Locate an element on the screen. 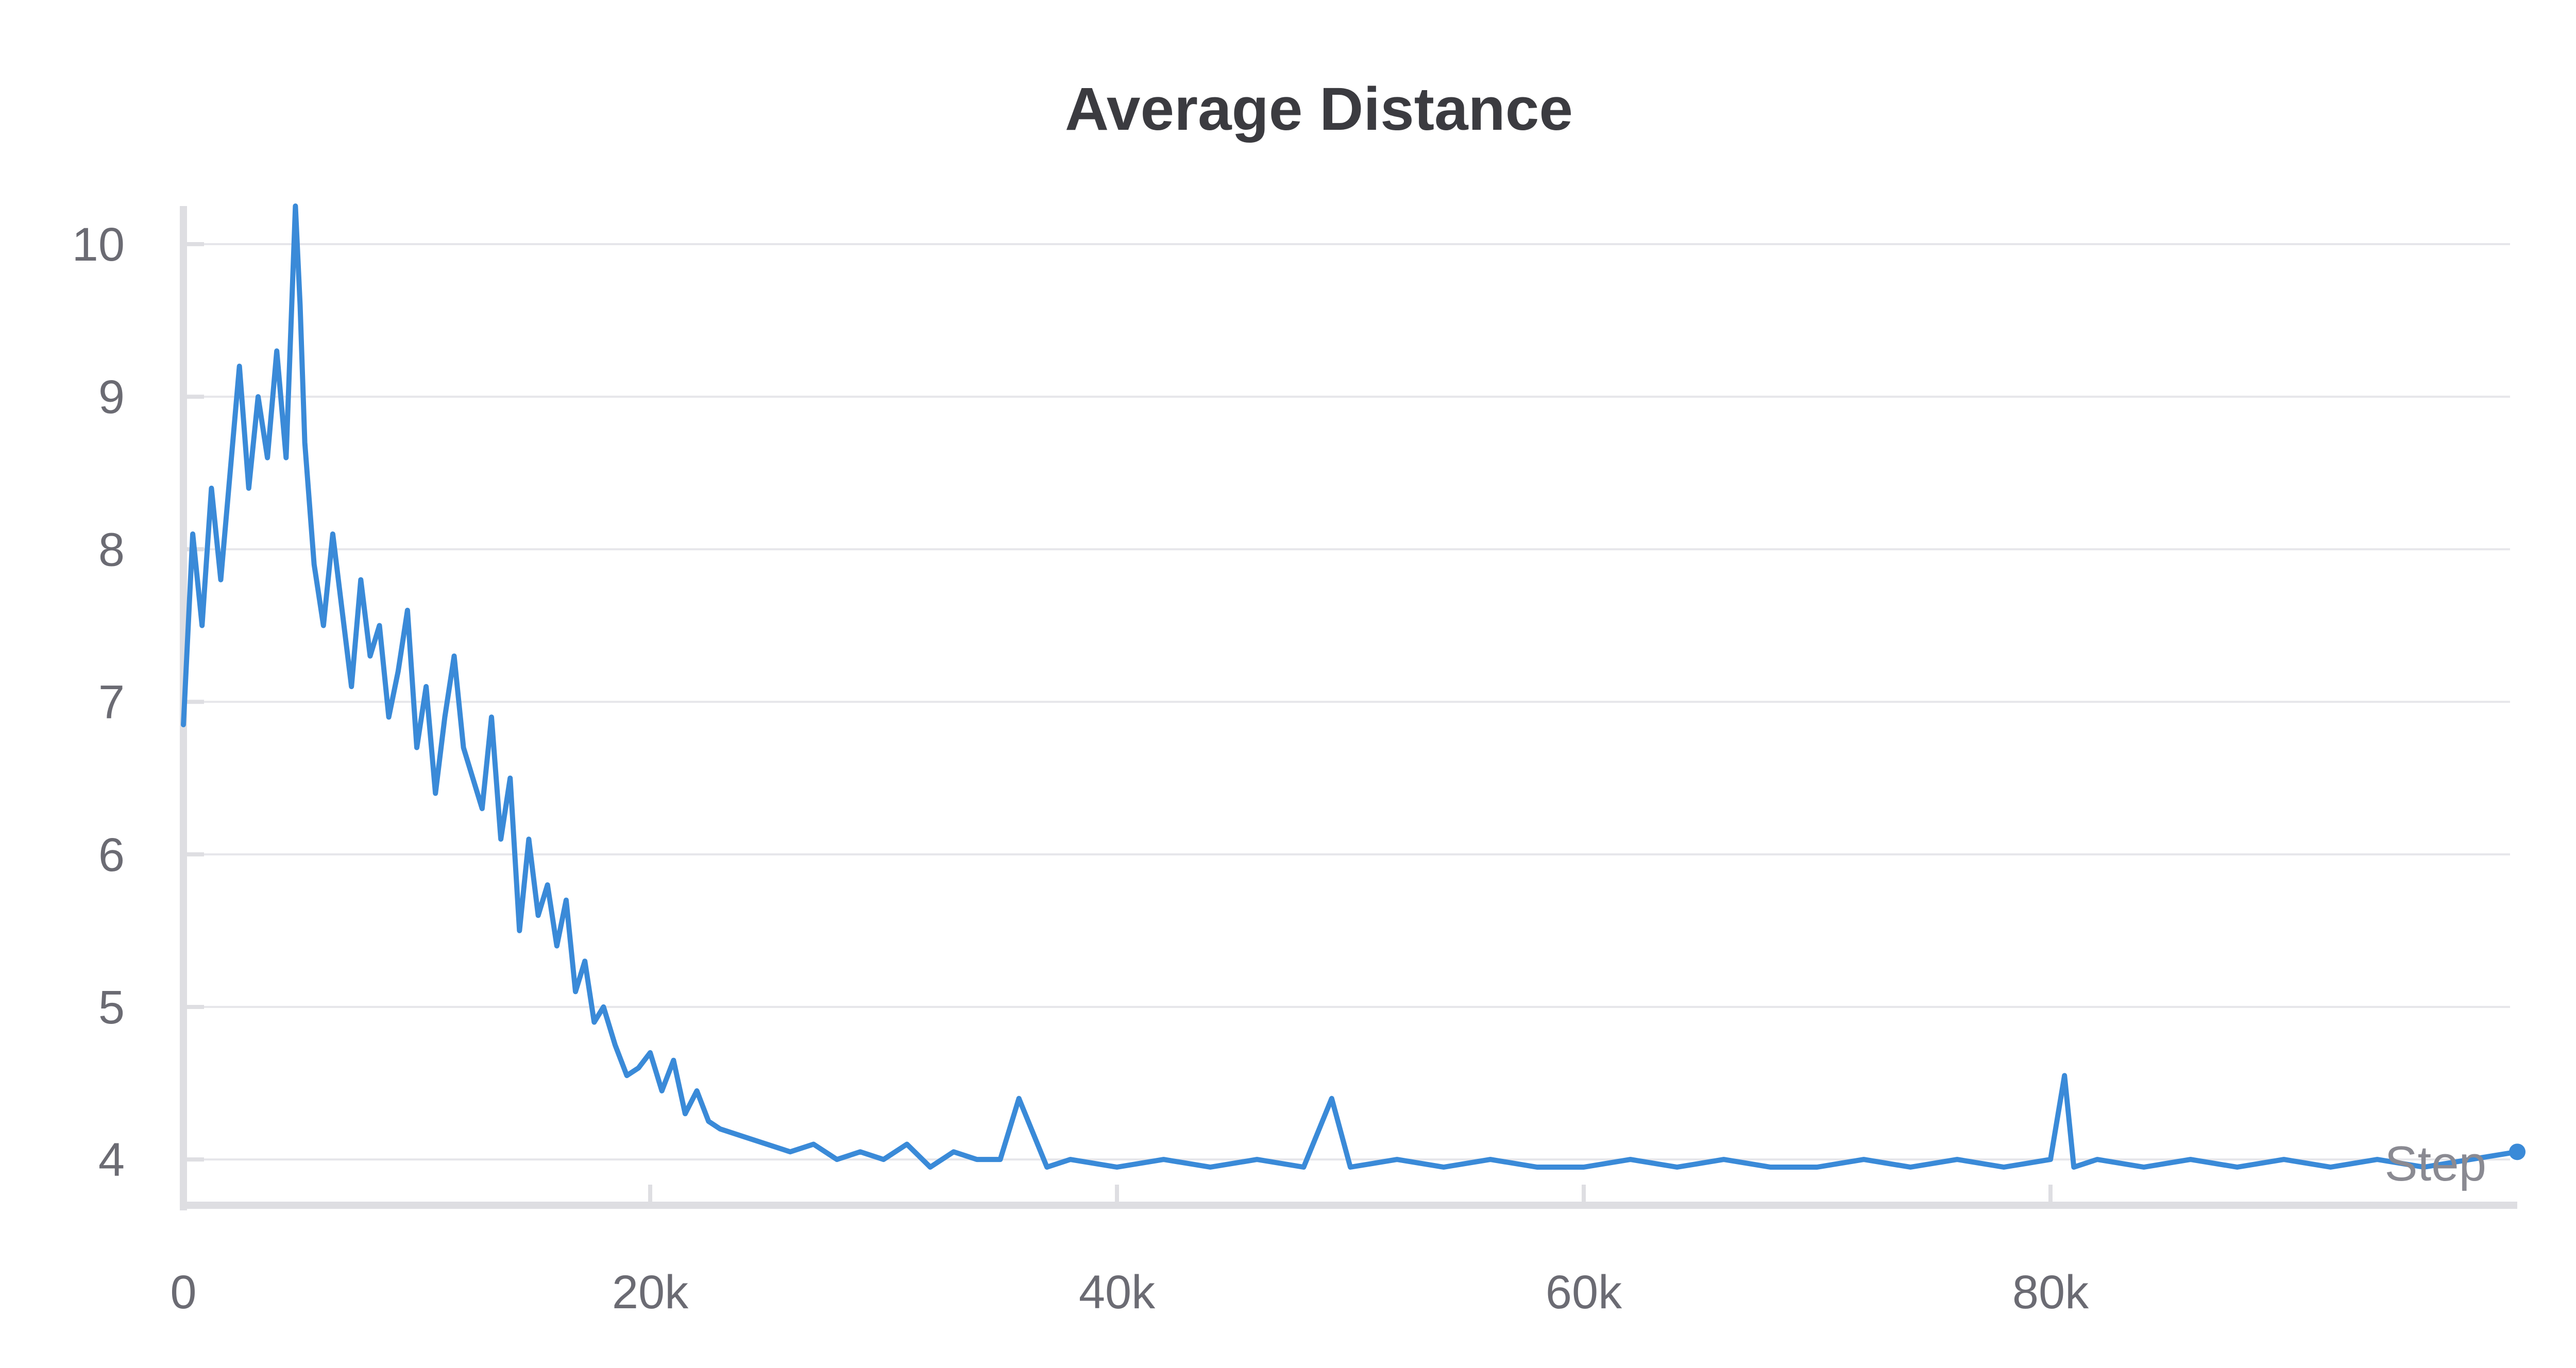  y-tick-label-10: 10 is located at coordinates (98, 244).